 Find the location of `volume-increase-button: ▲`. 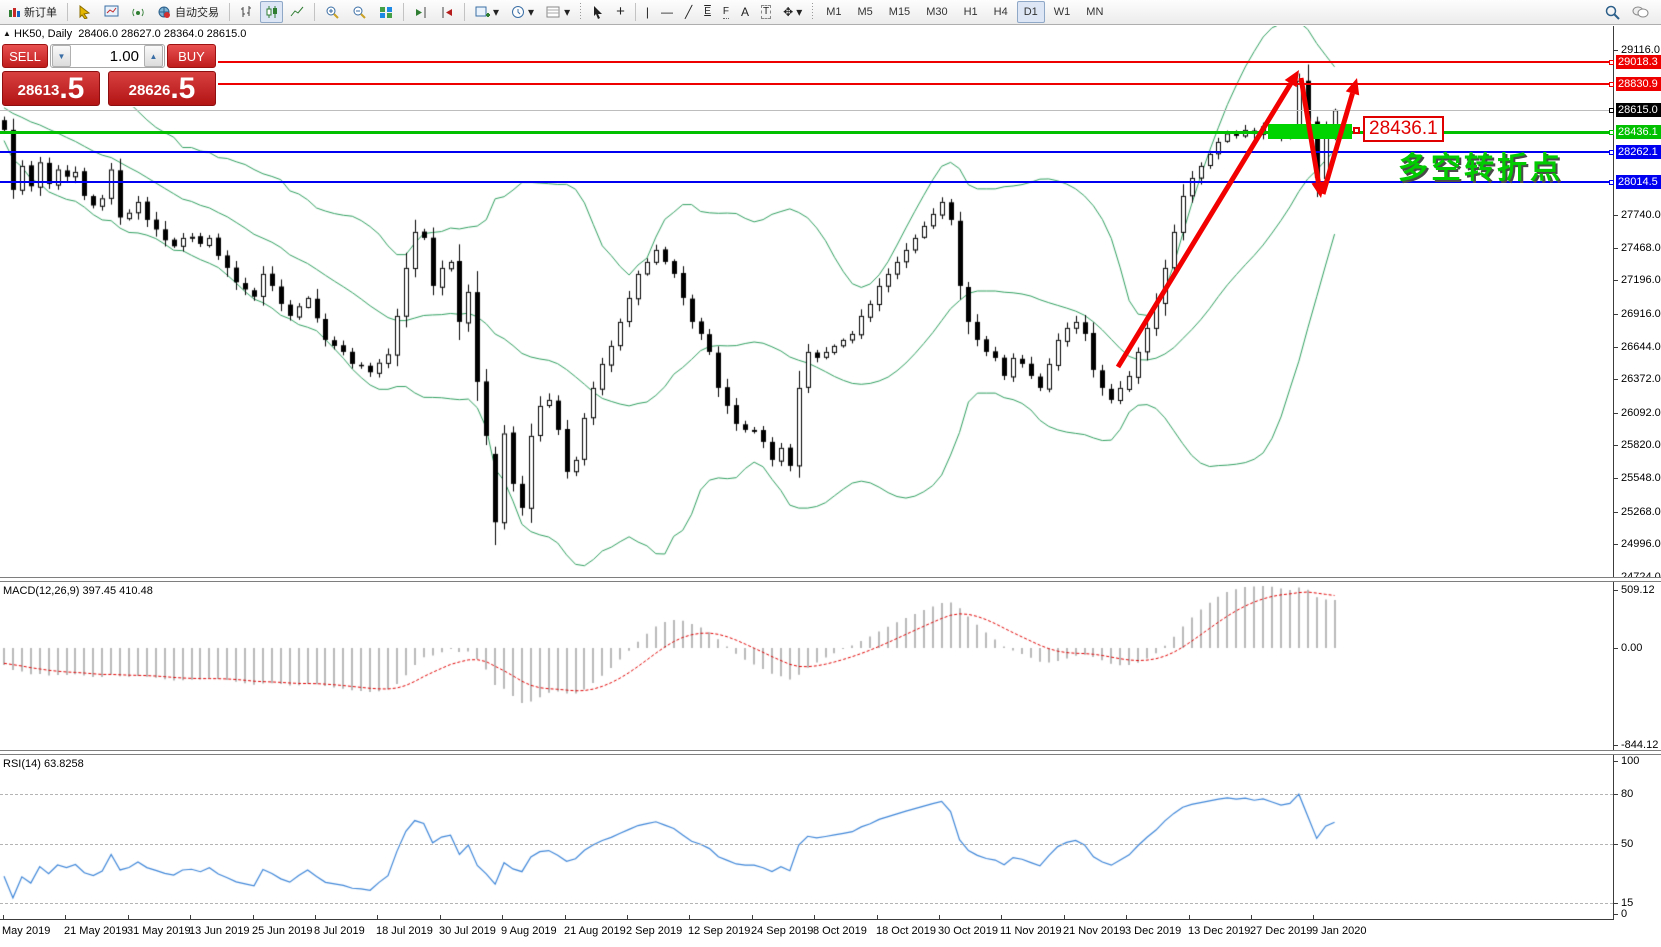

volume-increase-button: ▲ is located at coordinates (153, 56).